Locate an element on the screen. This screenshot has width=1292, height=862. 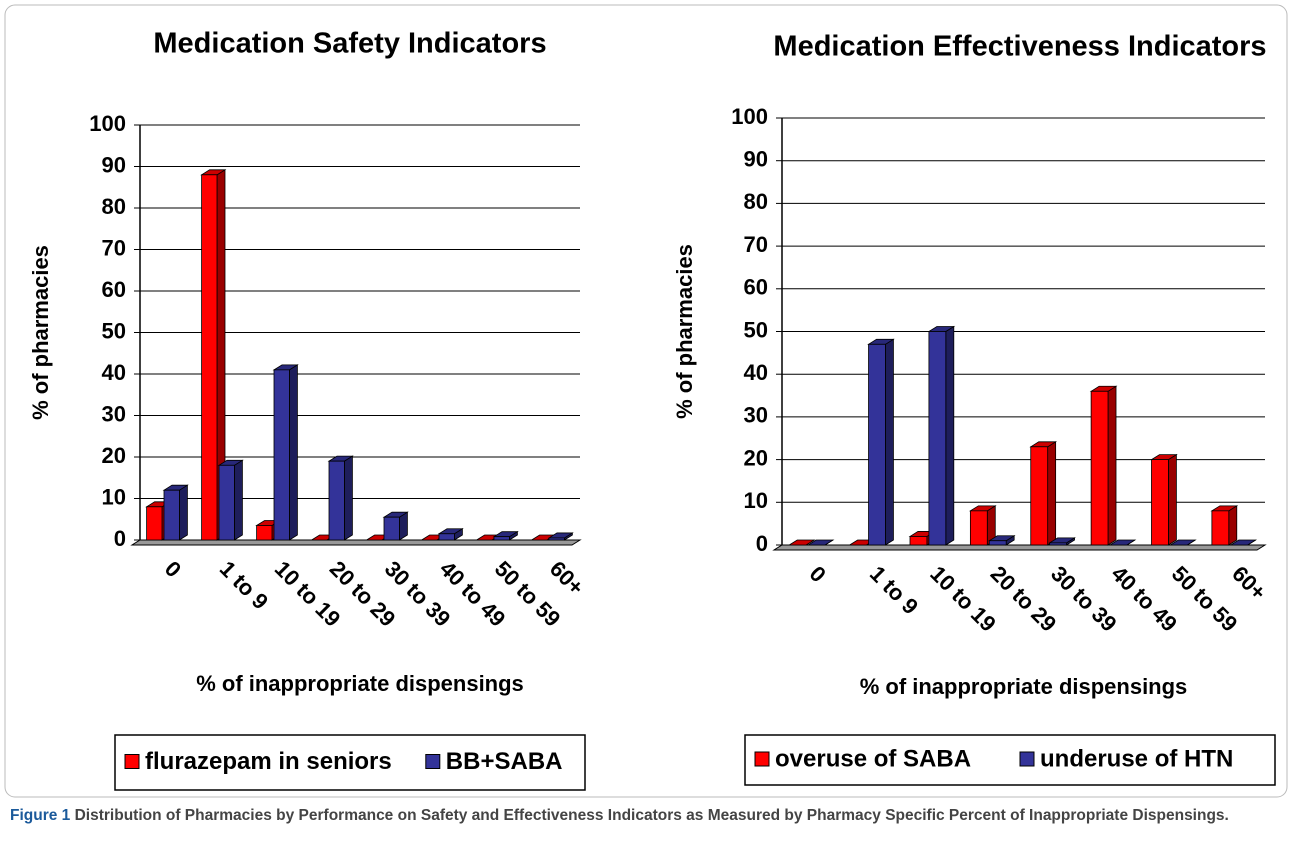
legend-label: underuse of HTN is located at coordinates (1136, 758).